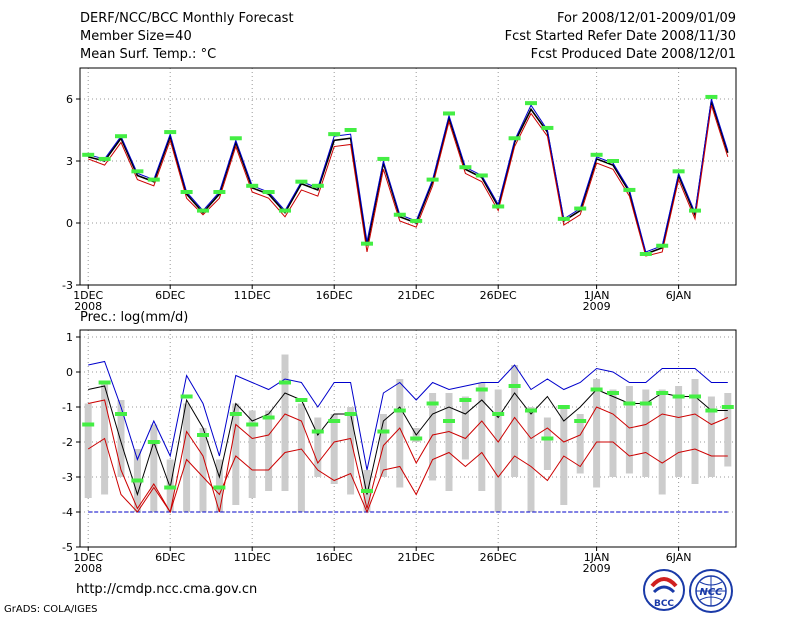  I want to click on x-tick-label: 6JAN, so click(679, 557).